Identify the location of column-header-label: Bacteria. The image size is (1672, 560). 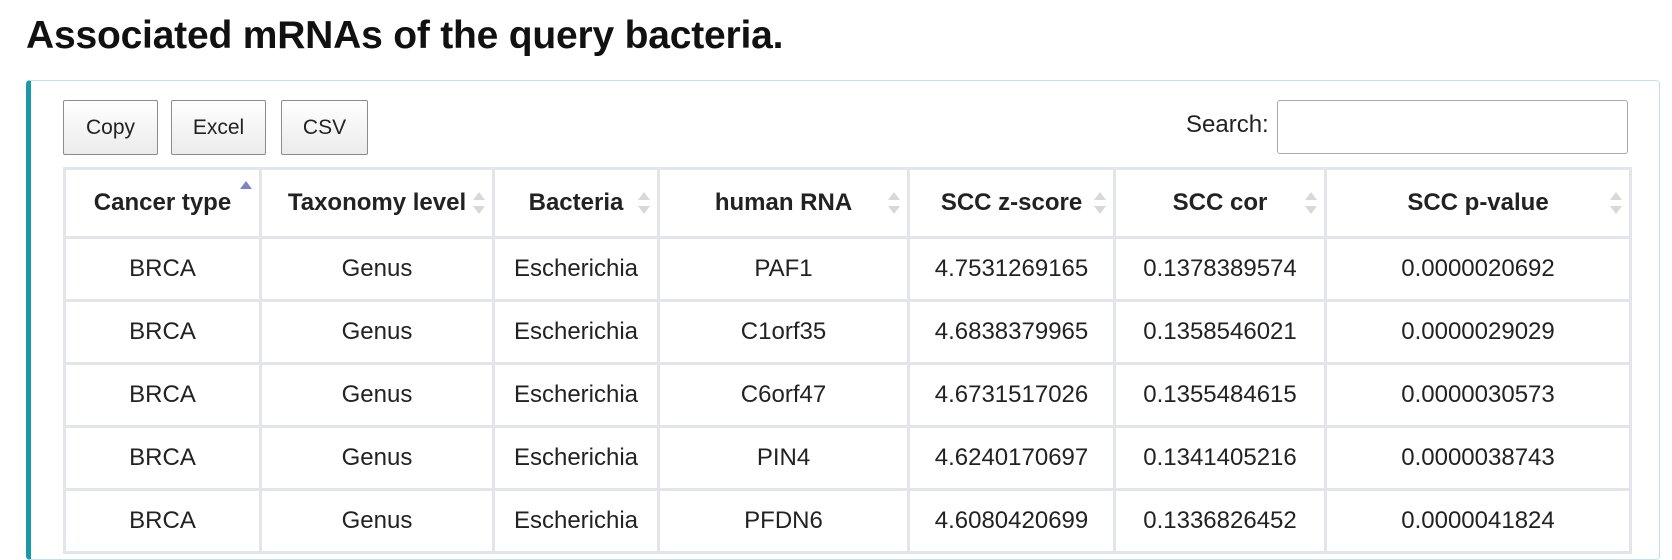
(576, 202).